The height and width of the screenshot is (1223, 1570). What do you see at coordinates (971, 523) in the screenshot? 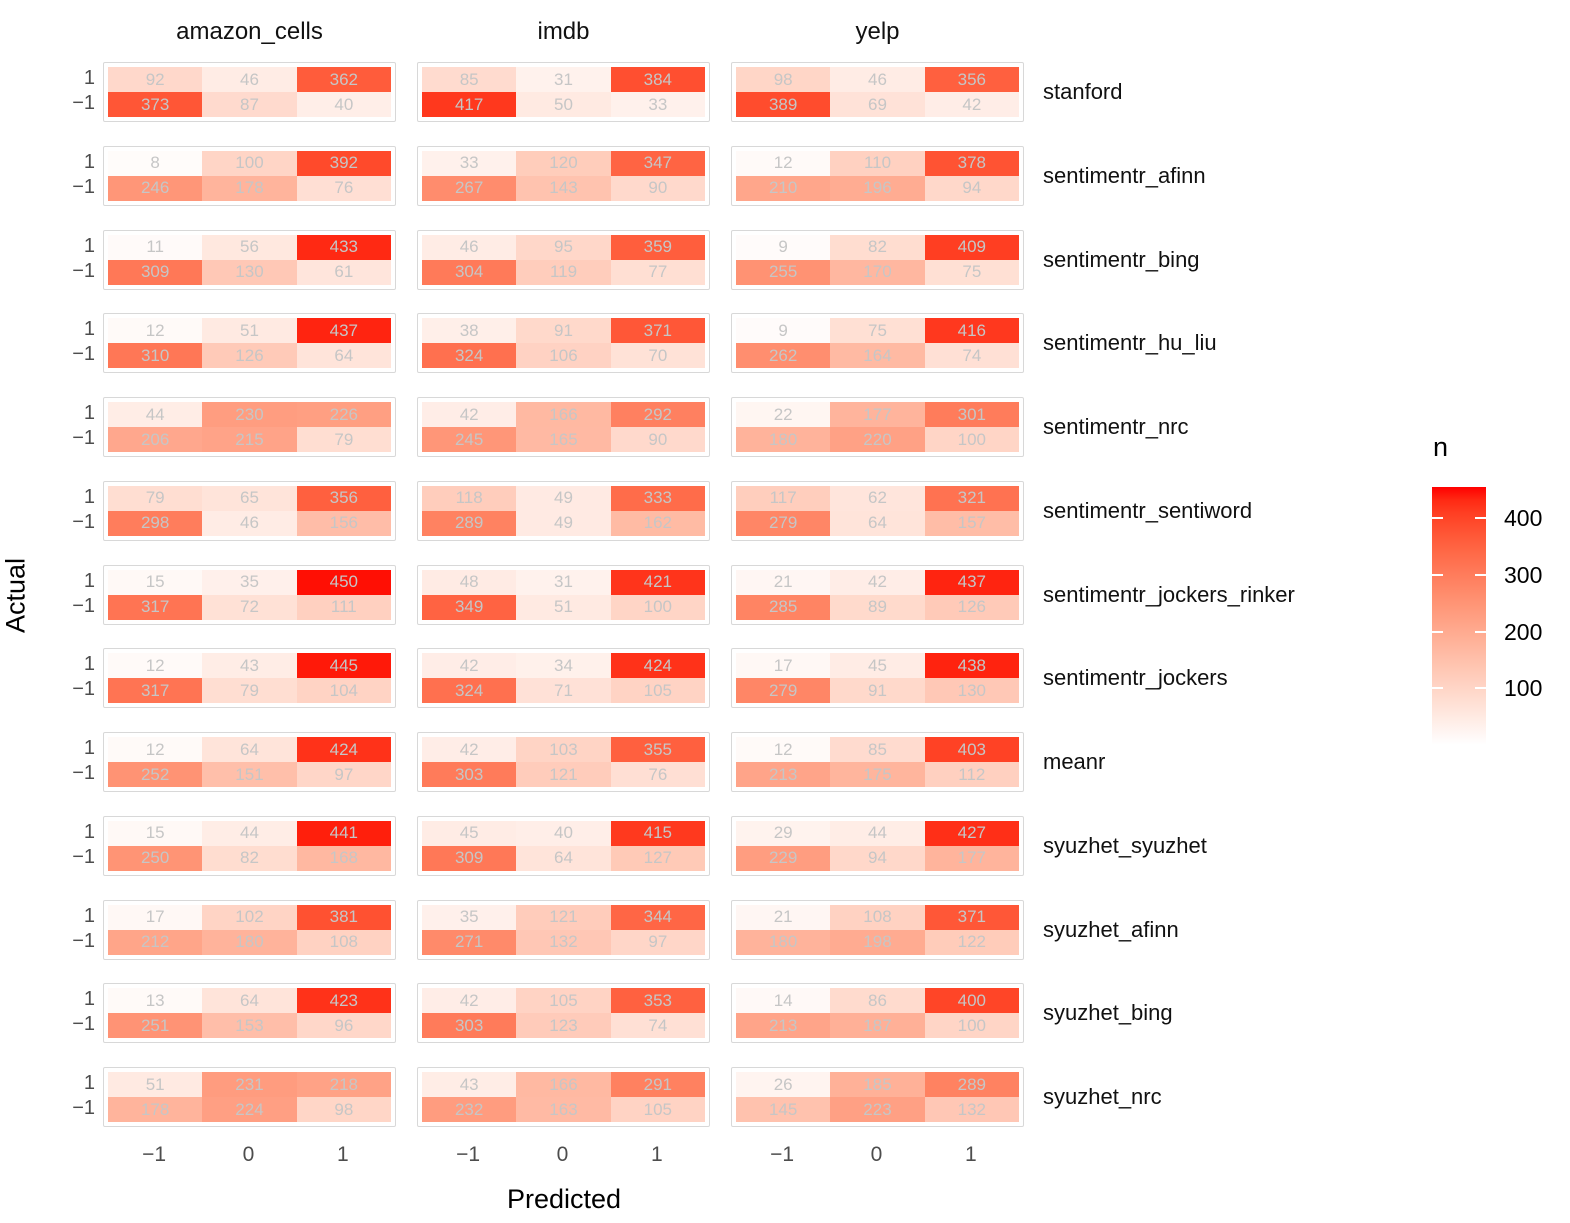
I see `heatmap-cell: 157` at bounding box center [971, 523].